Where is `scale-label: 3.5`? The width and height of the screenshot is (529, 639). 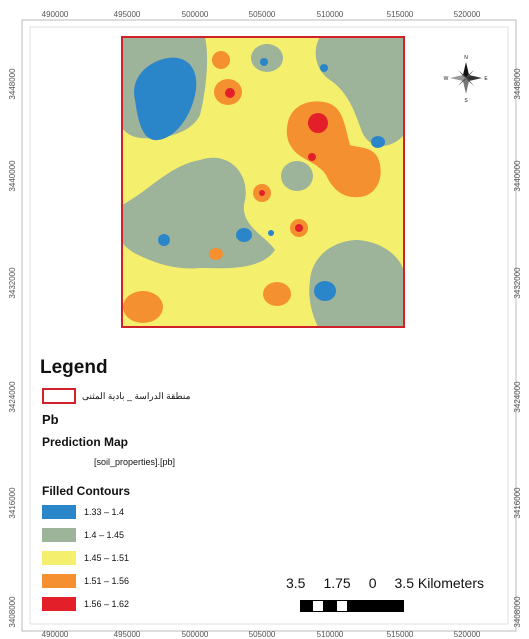
scale-label: 3.5 is located at coordinates (296, 583).